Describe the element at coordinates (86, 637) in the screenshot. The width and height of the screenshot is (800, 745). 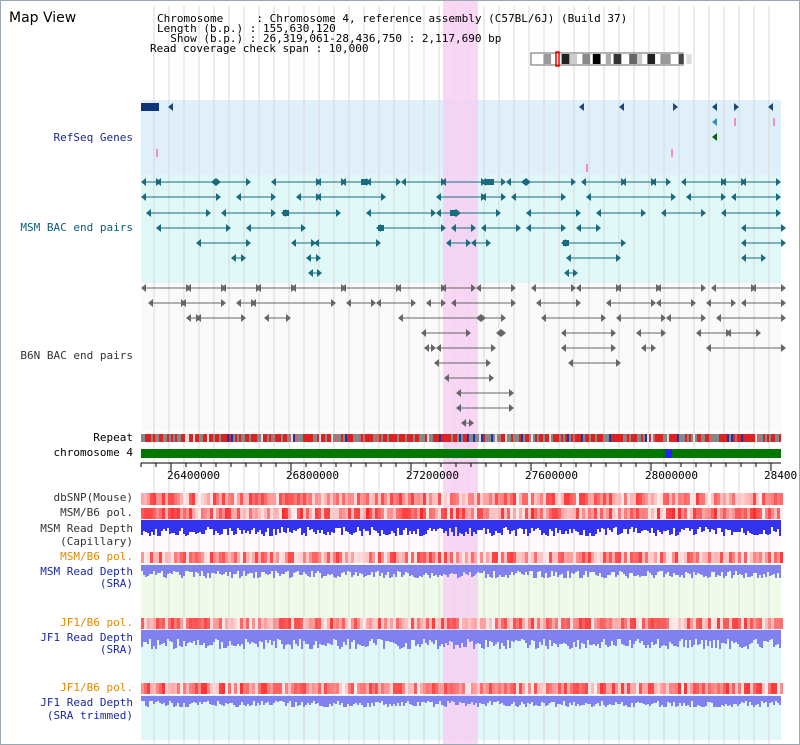
I see `track-label-jf1-depth-sra: JF1 Read Depth` at that location.